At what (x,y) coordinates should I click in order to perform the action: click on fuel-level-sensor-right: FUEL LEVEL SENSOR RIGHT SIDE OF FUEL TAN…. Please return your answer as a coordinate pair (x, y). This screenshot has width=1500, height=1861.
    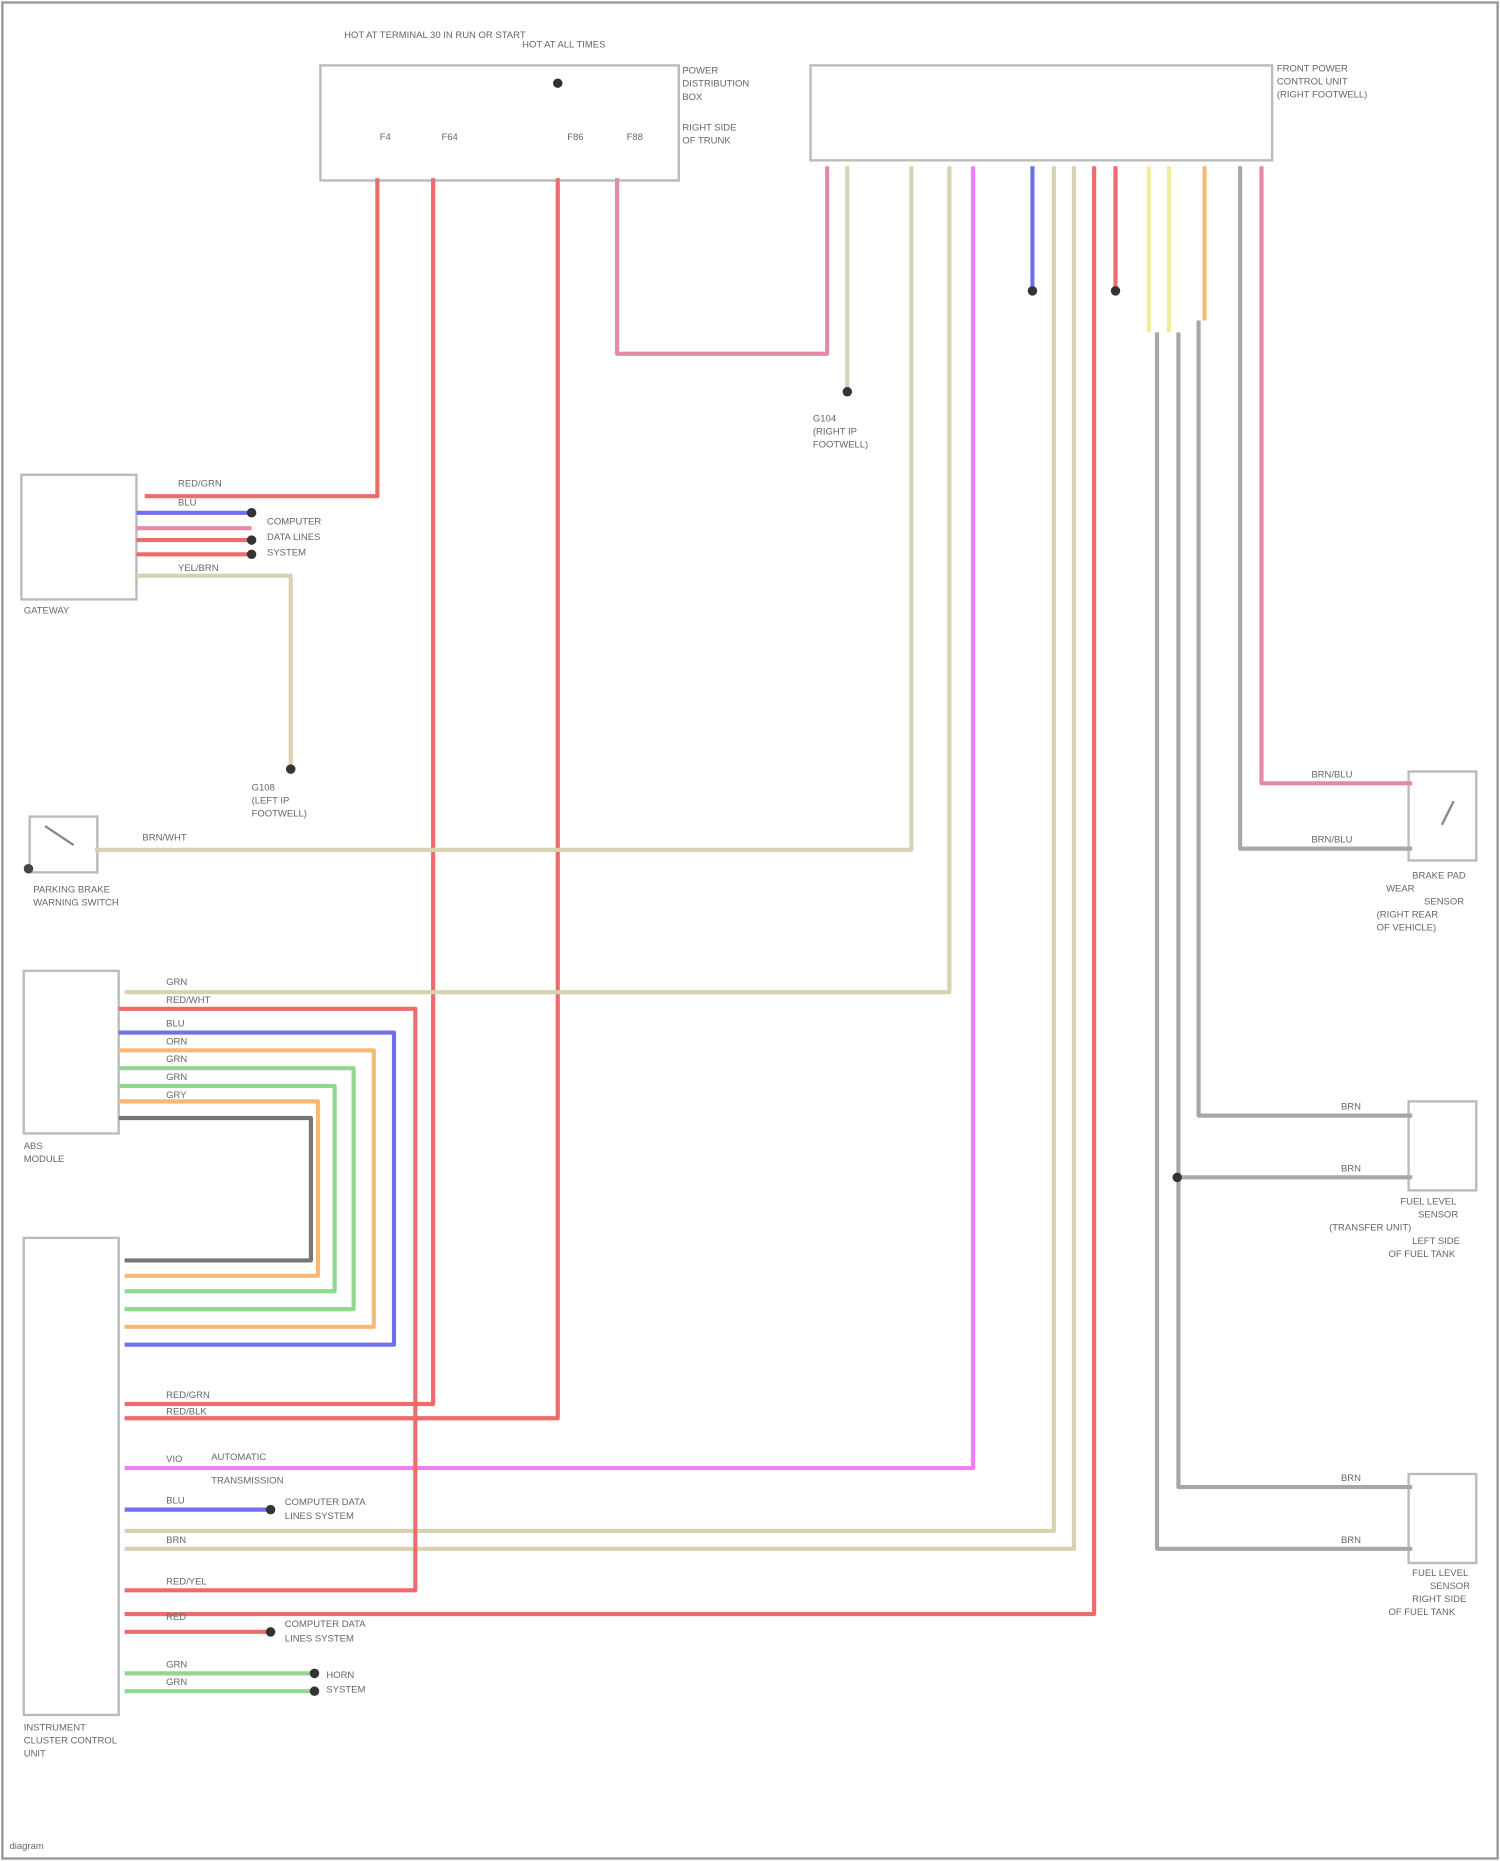
    Looking at the image, I should click on (1433, 1545).